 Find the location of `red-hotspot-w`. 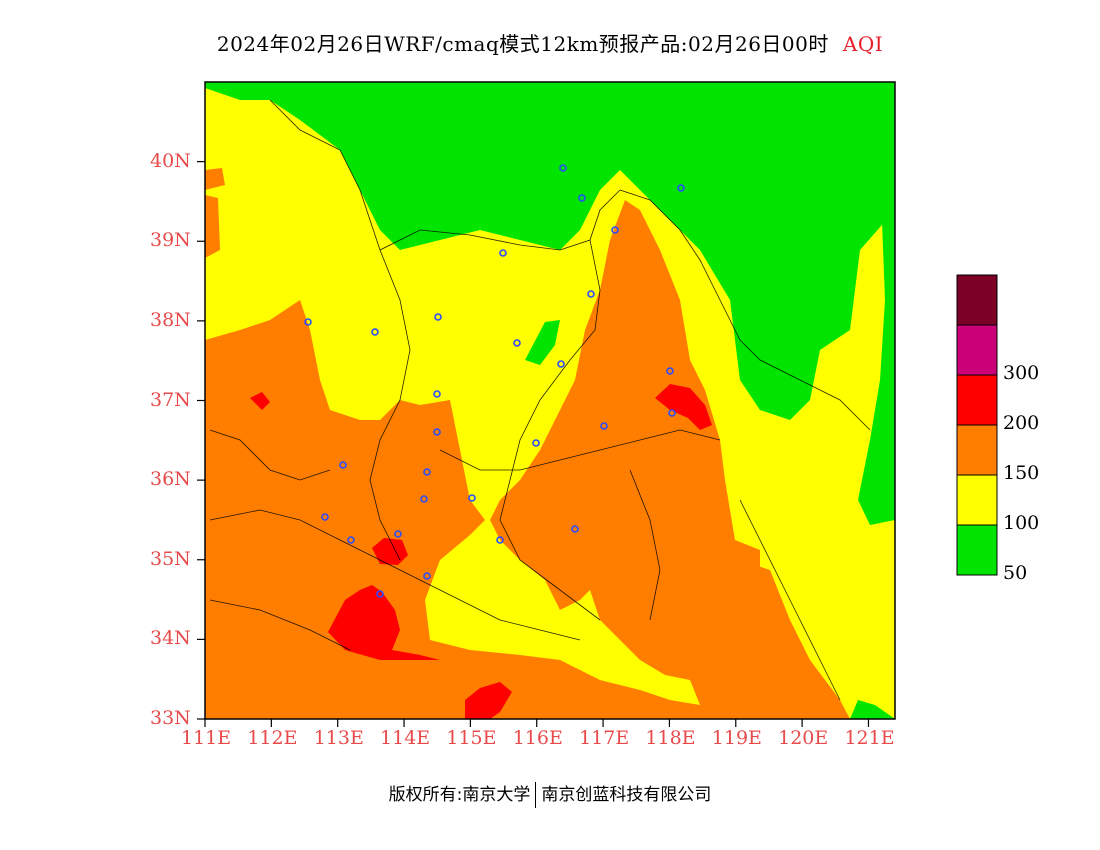

red-hotspot-w is located at coordinates (260, 401).